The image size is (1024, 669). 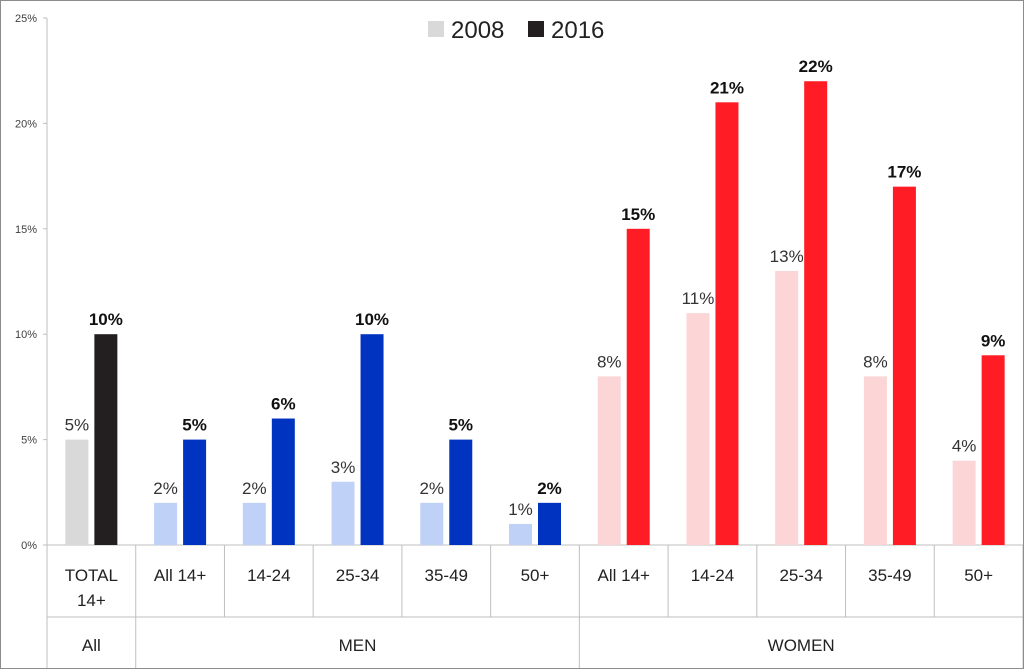 What do you see at coordinates (993, 340) in the screenshot?
I see `data-label-2016: 9%` at bounding box center [993, 340].